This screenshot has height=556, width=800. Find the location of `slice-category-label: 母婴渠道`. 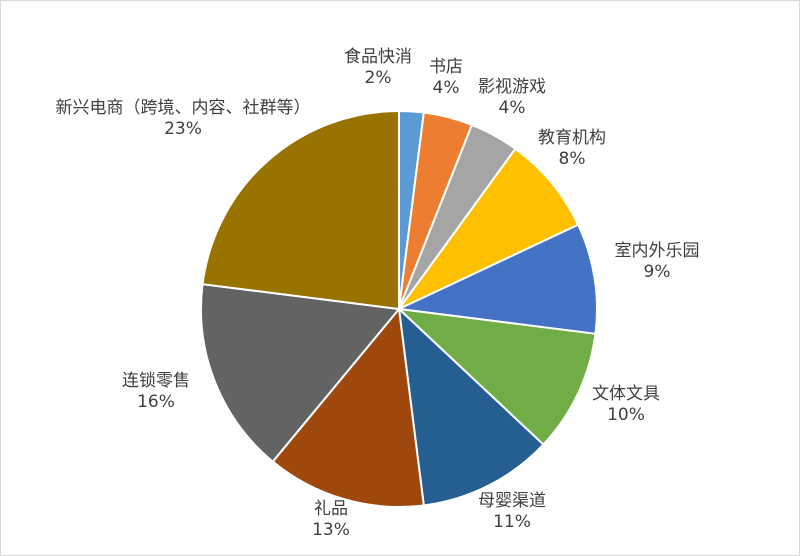

slice-category-label: 母婴渠道 is located at coordinates (512, 501).